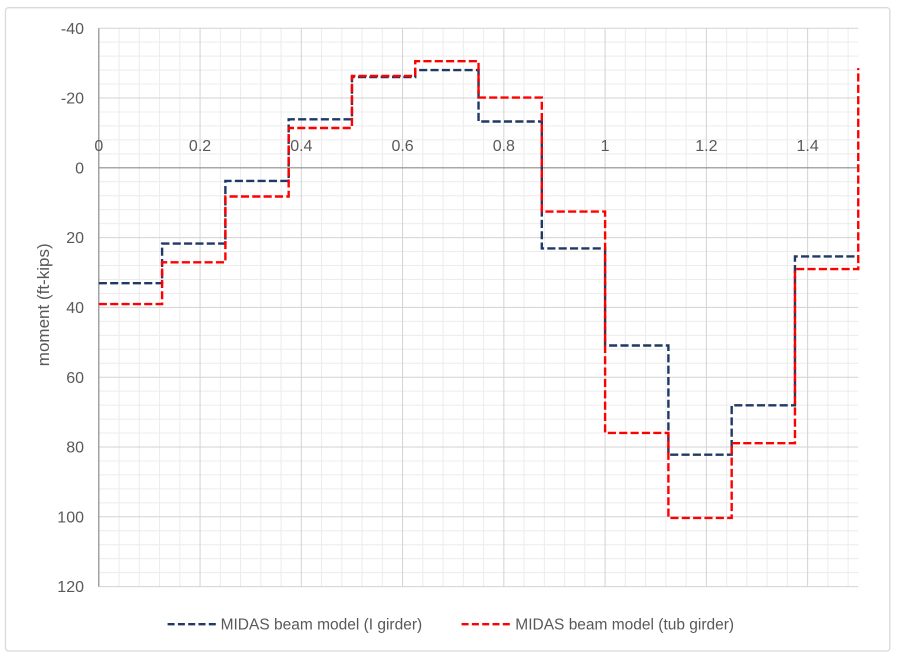 The height and width of the screenshot is (666, 900). I want to click on svg-text: 1.2, so click(706, 146).